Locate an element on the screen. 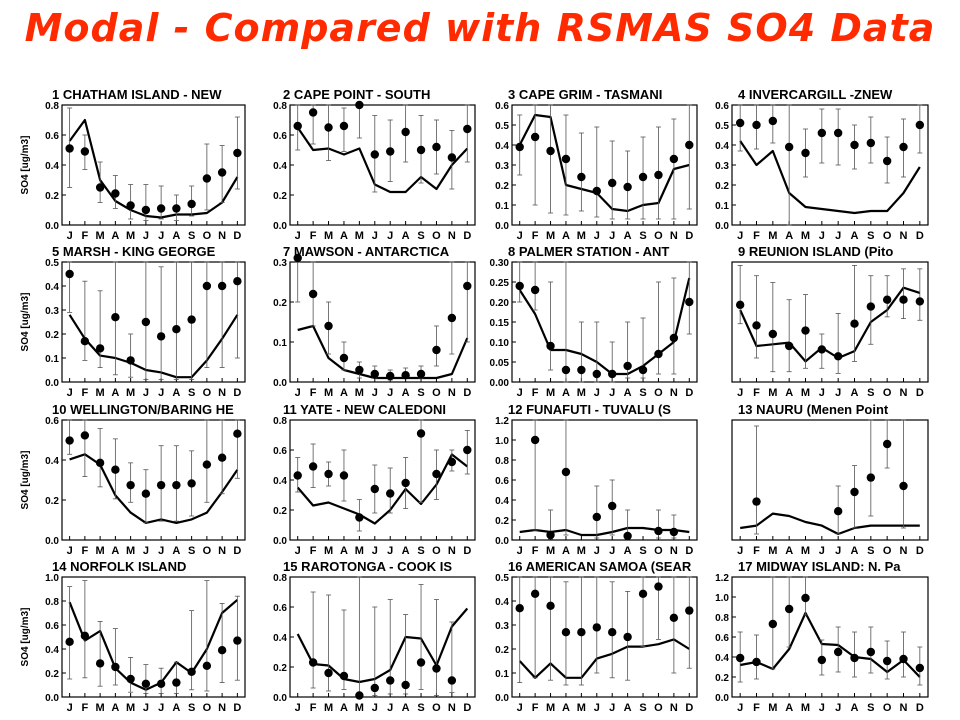 The height and width of the screenshot is (720, 960). y-tick-label: 1.2 is located at coordinates (722, 578).